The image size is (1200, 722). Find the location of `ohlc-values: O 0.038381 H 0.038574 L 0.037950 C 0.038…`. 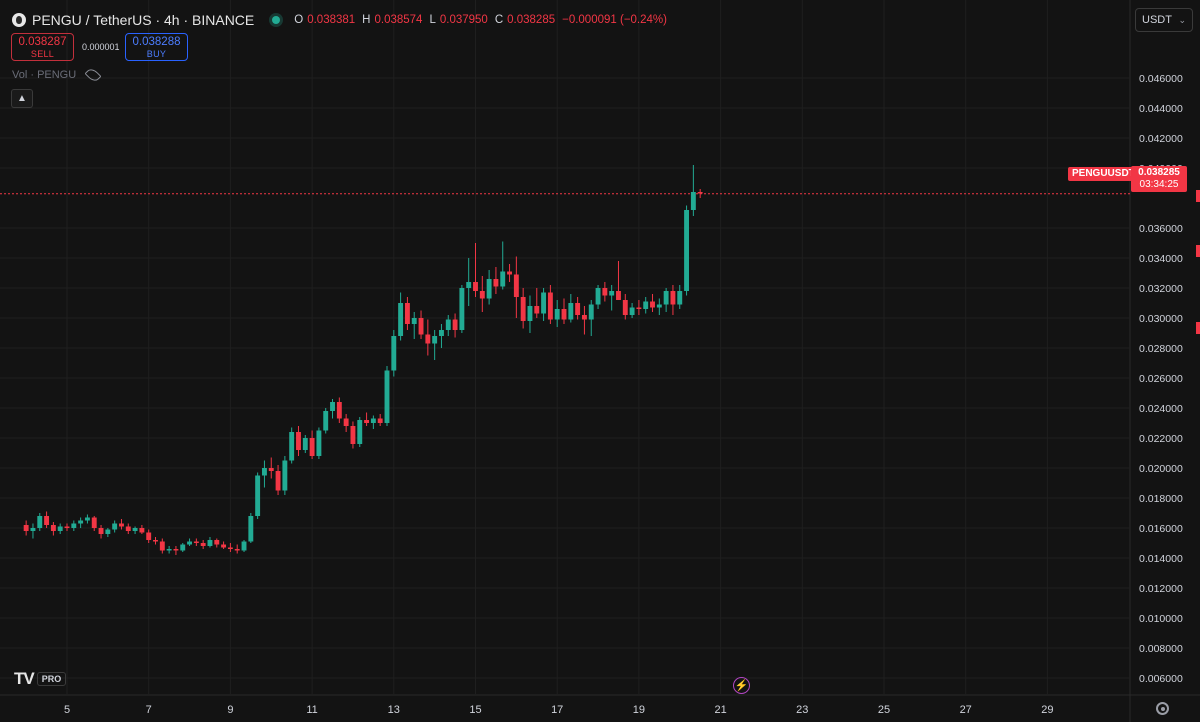

ohlc-values: O 0.038381 H 0.038574 L 0.037950 C 0.038… is located at coordinates (482, 20).